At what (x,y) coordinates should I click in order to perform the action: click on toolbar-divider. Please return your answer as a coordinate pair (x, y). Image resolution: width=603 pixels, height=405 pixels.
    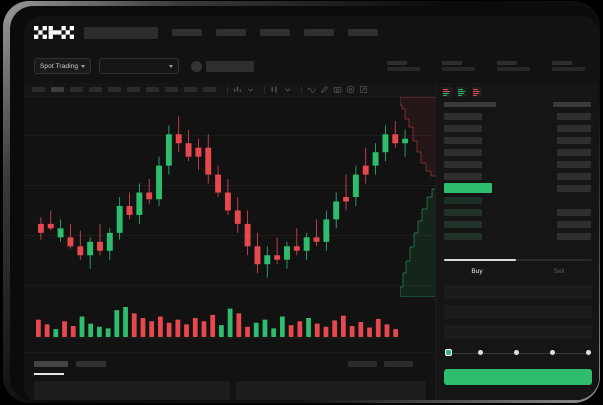
    Looking at the image, I should click on (227, 89).